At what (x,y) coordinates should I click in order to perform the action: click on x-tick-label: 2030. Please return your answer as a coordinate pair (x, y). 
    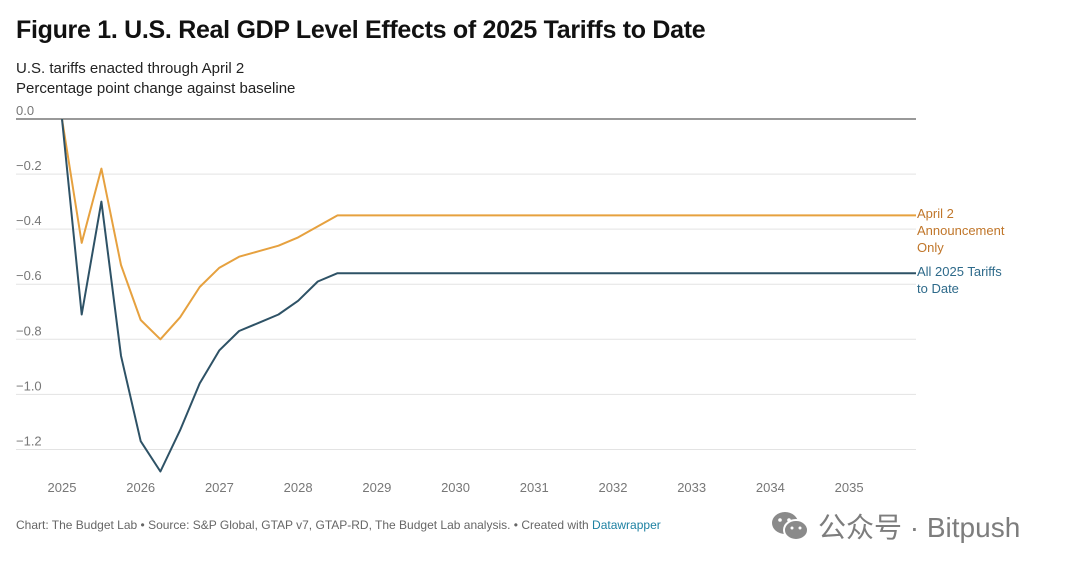
    Looking at the image, I should click on (455, 487).